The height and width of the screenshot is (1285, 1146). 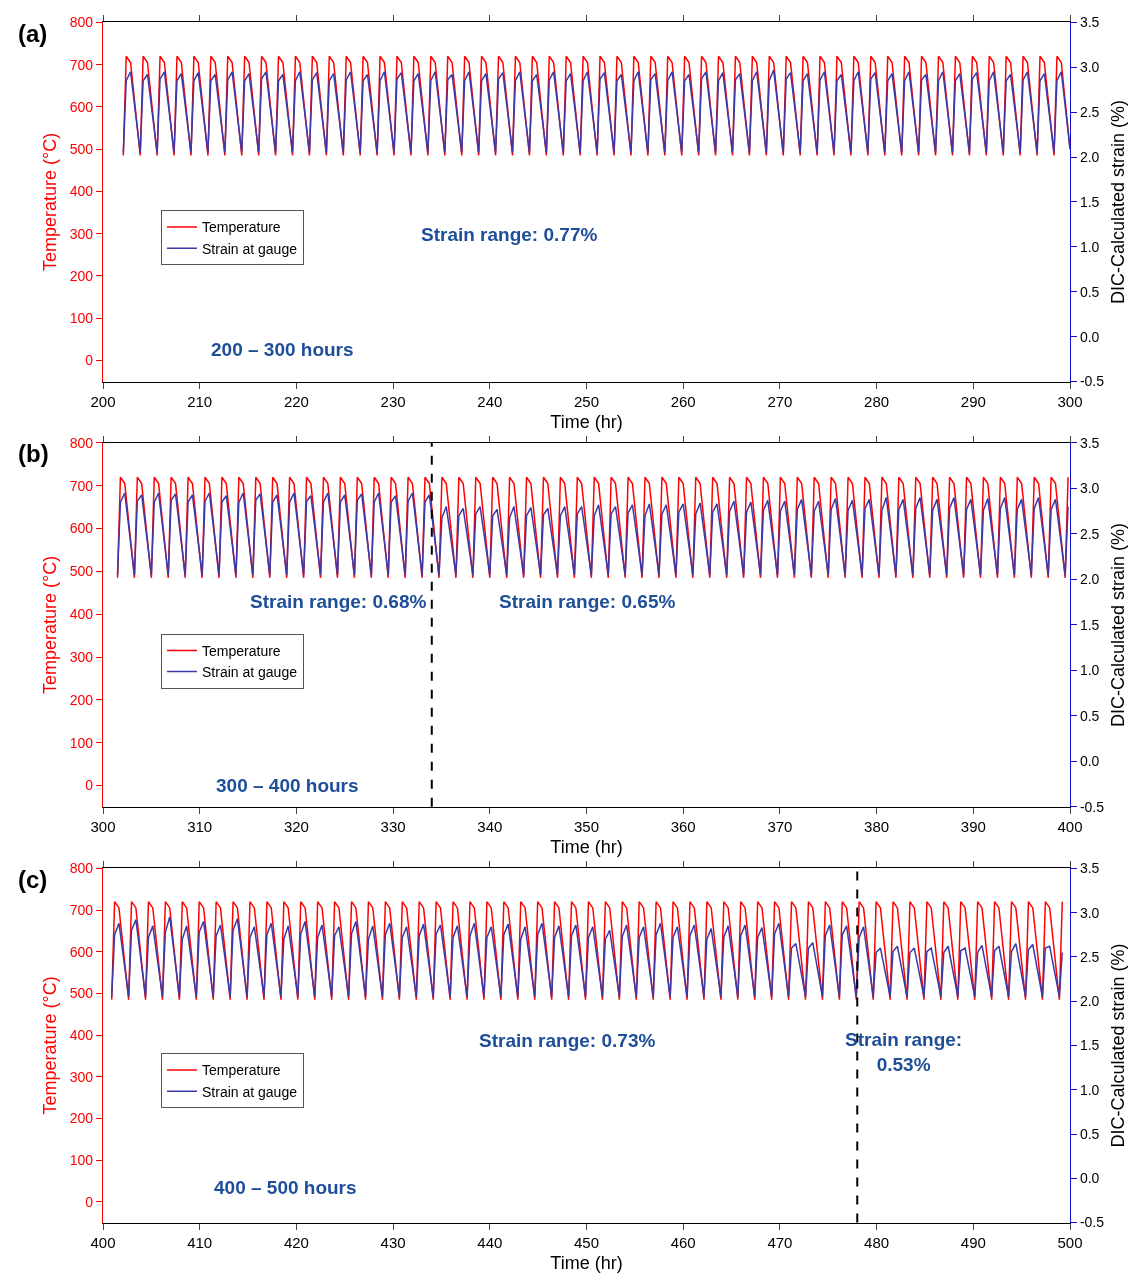 I want to click on chart-title: (a), so click(x=33, y=33).